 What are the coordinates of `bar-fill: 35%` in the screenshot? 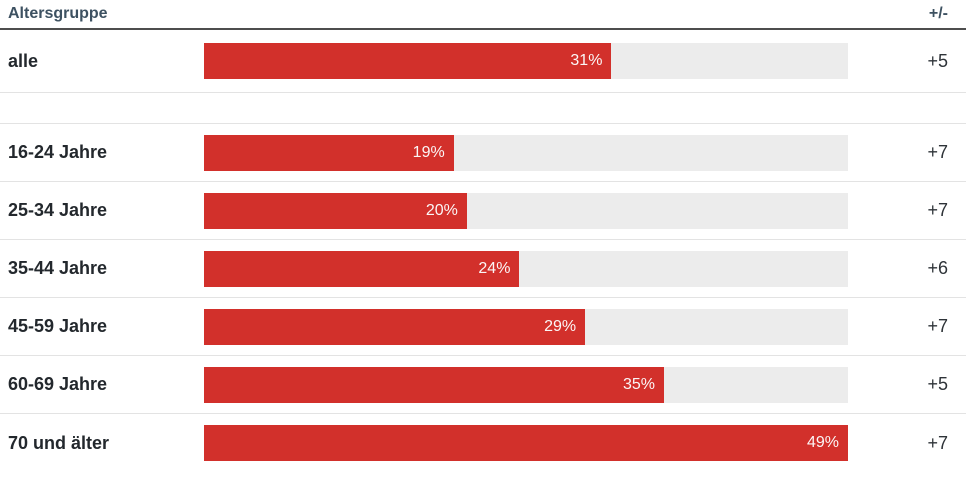 It's located at (434, 384).